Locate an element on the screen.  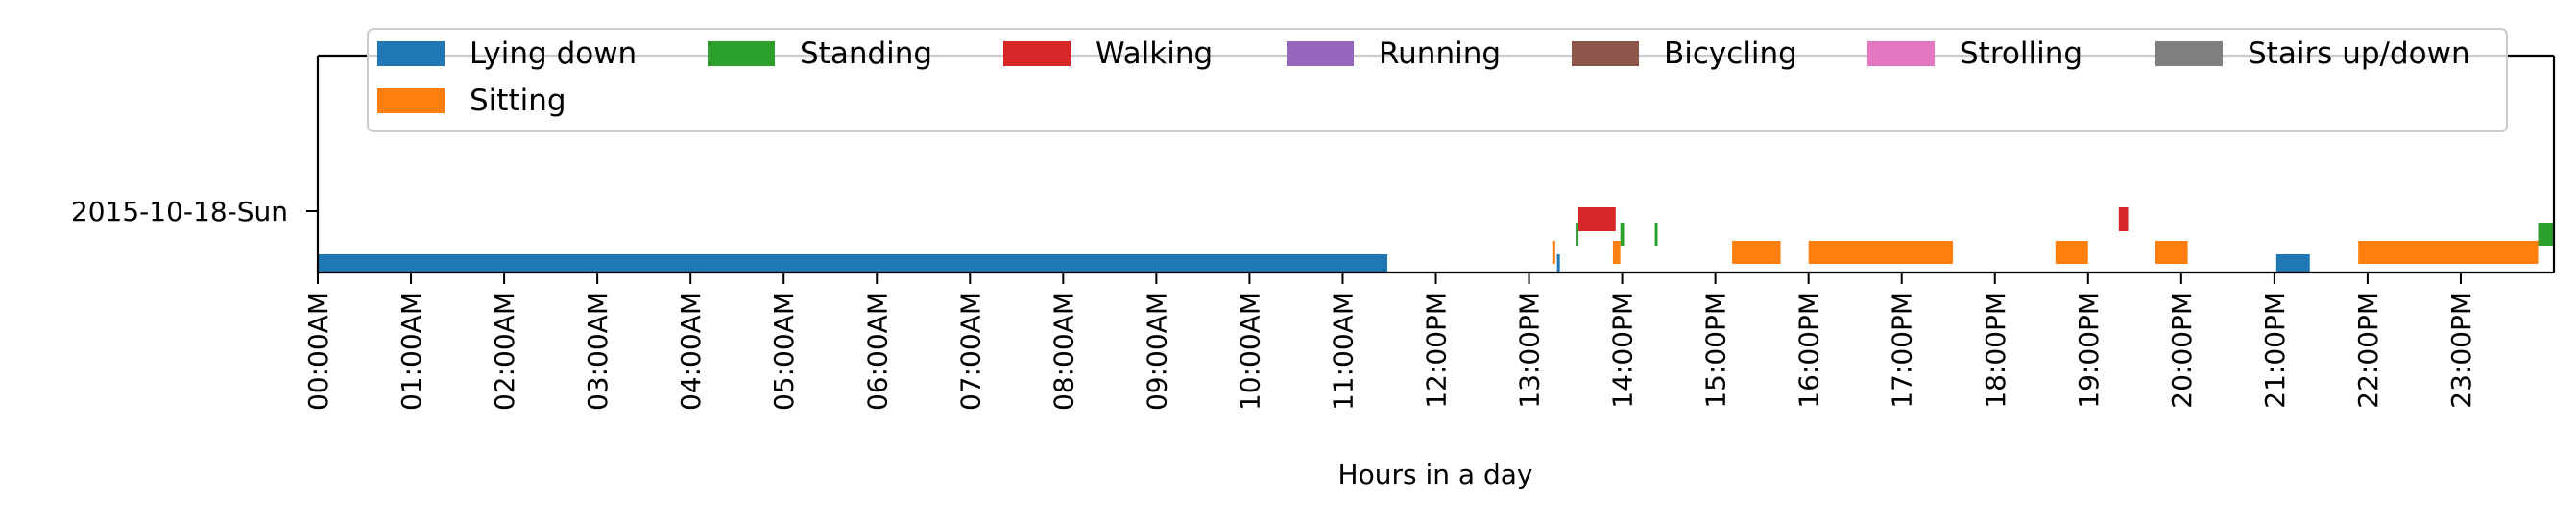
x-axis-label: Hours in a day is located at coordinates (1435, 474).